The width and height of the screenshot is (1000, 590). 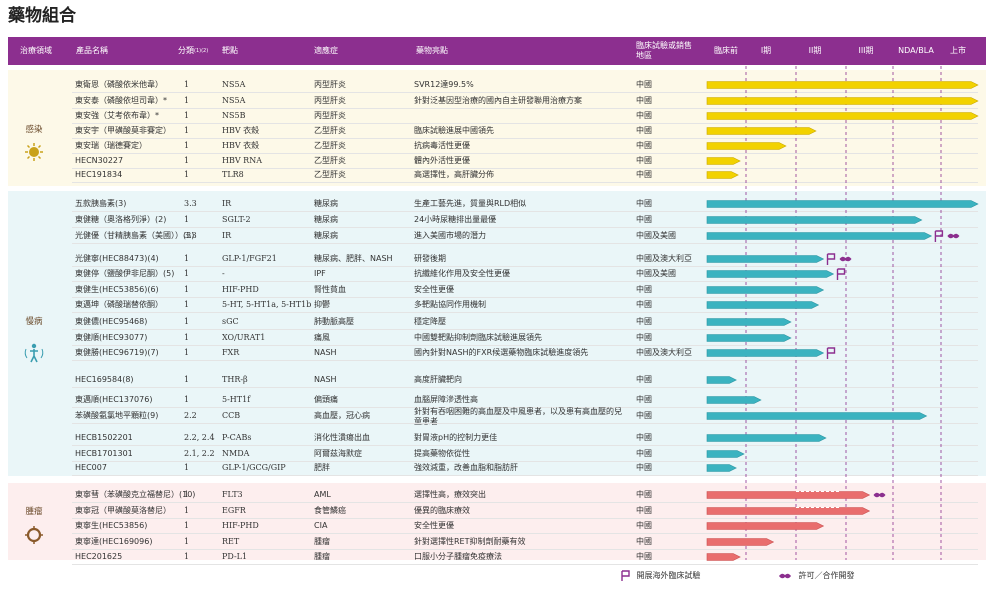 I want to click on indication-value: 肥胖, so click(x=322, y=467).